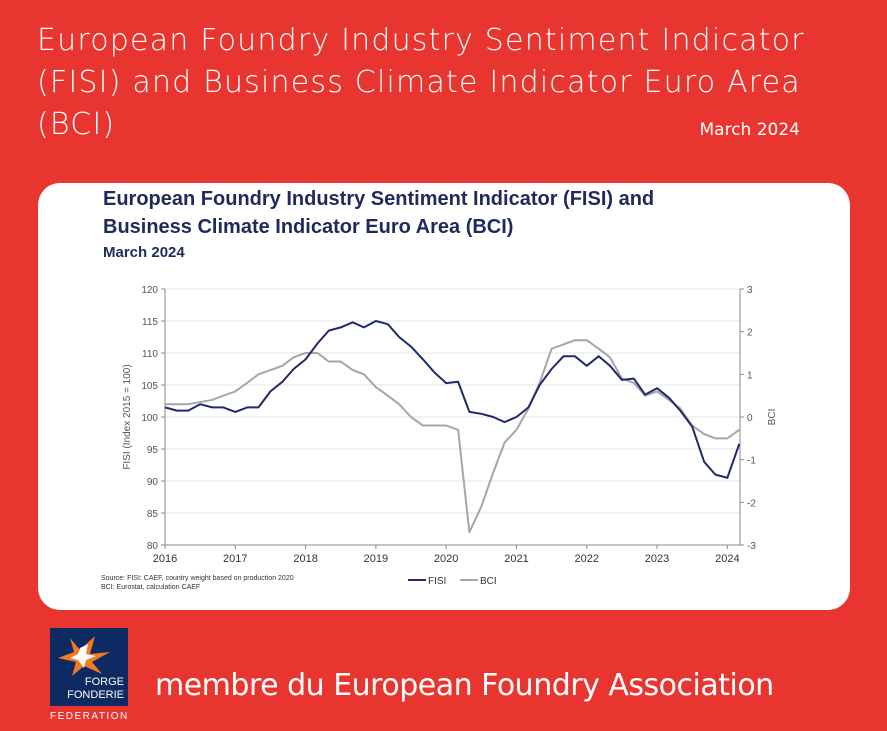 This screenshot has height=731, width=887. Describe the element at coordinates (95, 695) in the screenshot. I see `logo-text: FONDERIE` at that location.